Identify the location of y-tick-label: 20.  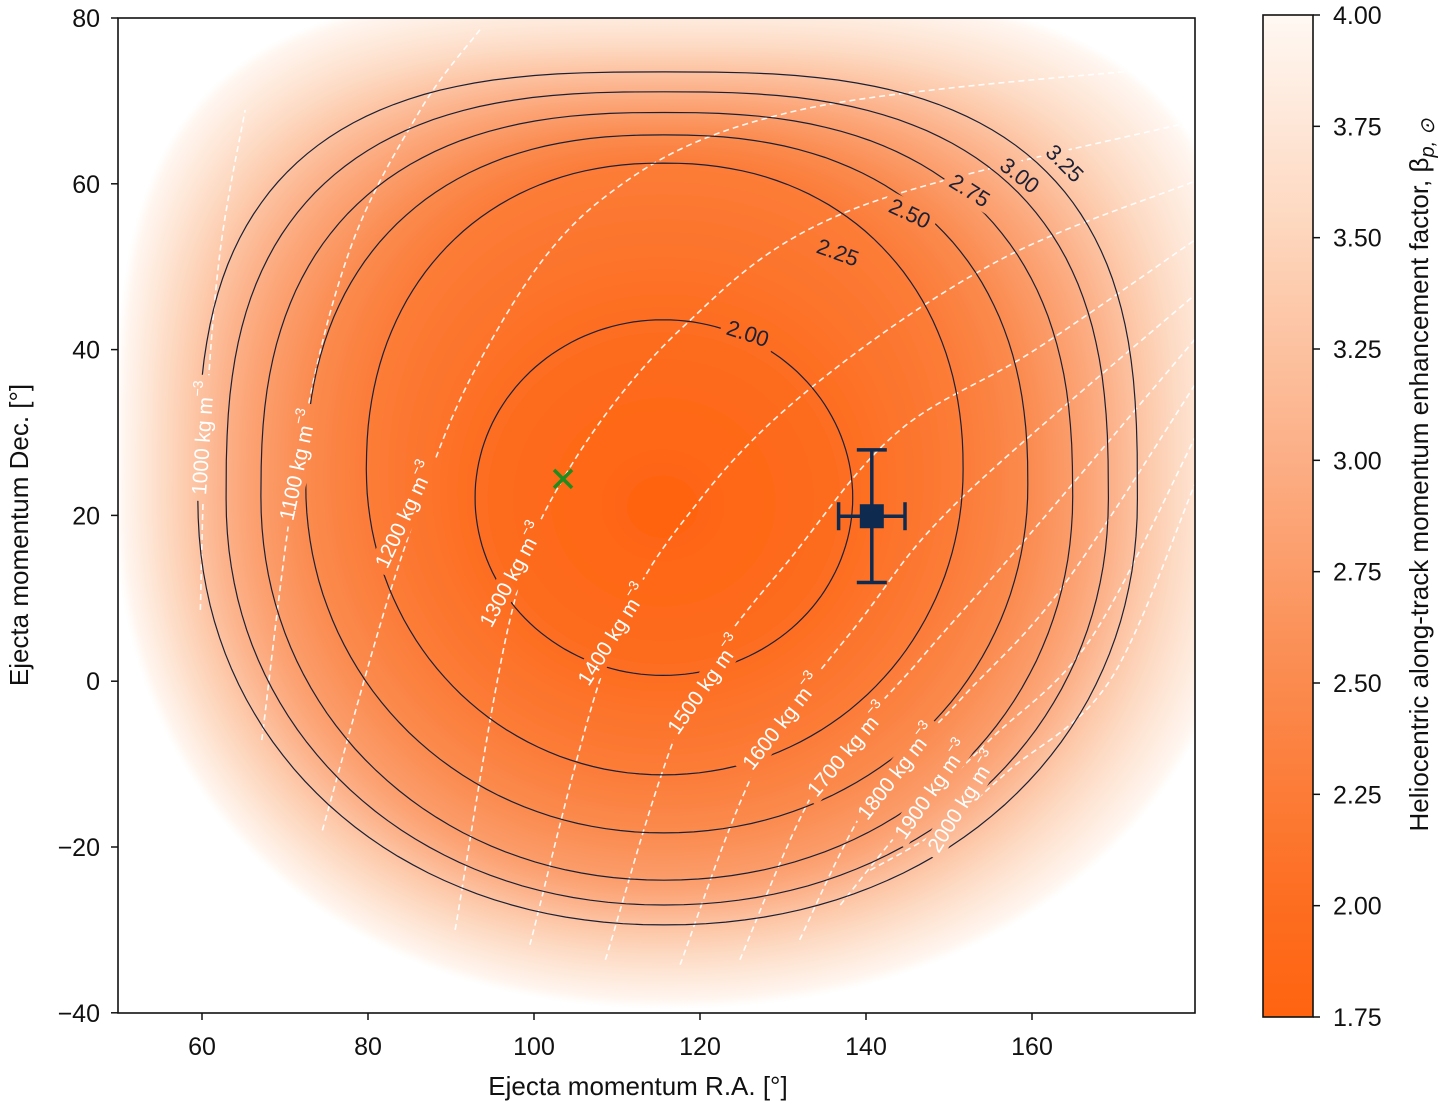
(86, 516).